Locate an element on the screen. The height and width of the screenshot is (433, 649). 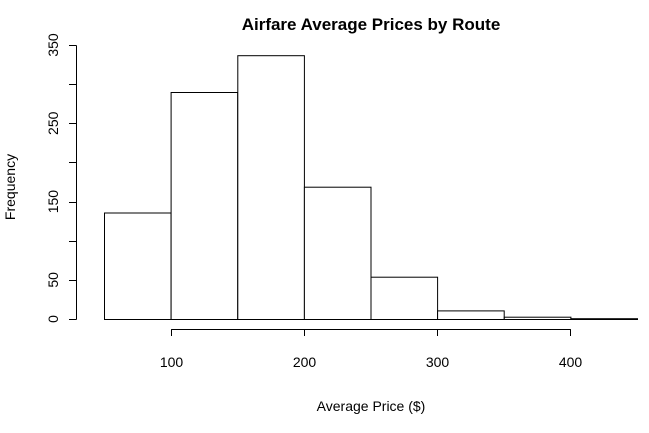
x-axis: 100 200 300 400 is located at coordinates (371, 349).